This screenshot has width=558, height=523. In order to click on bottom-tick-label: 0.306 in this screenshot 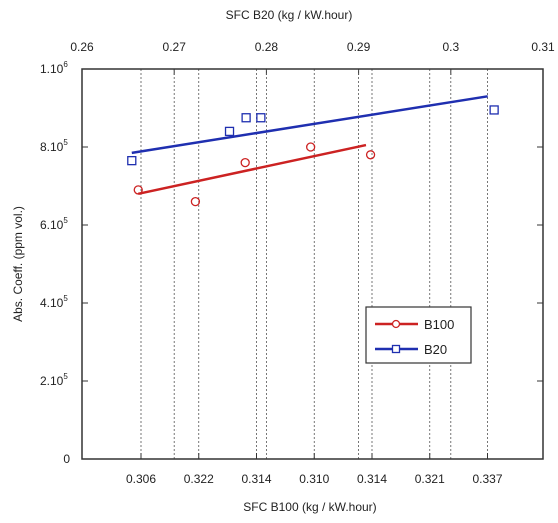, I will do `click(141, 479)`.